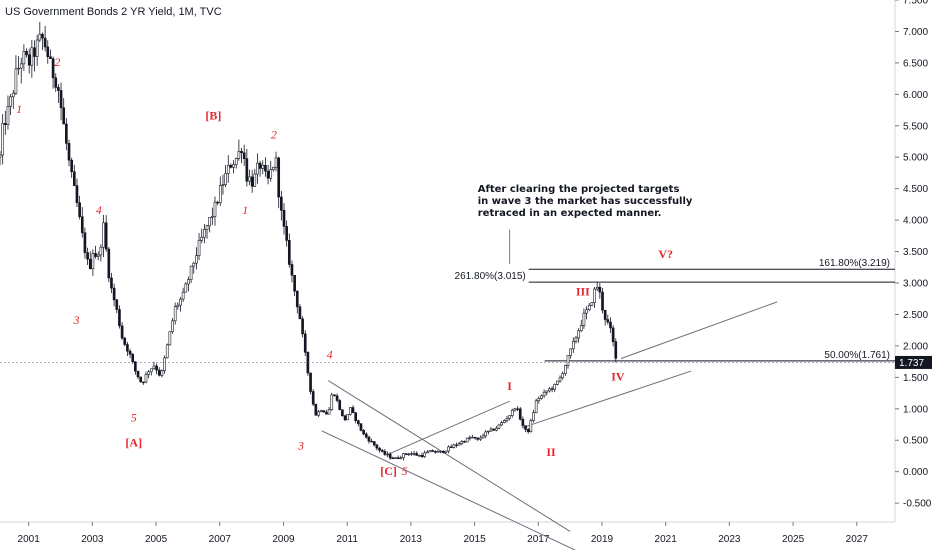 This screenshot has height=550, width=932. What do you see at coordinates (579, 189) in the screenshot?
I see `annotation-line: After clearing the projected targets` at bounding box center [579, 189].